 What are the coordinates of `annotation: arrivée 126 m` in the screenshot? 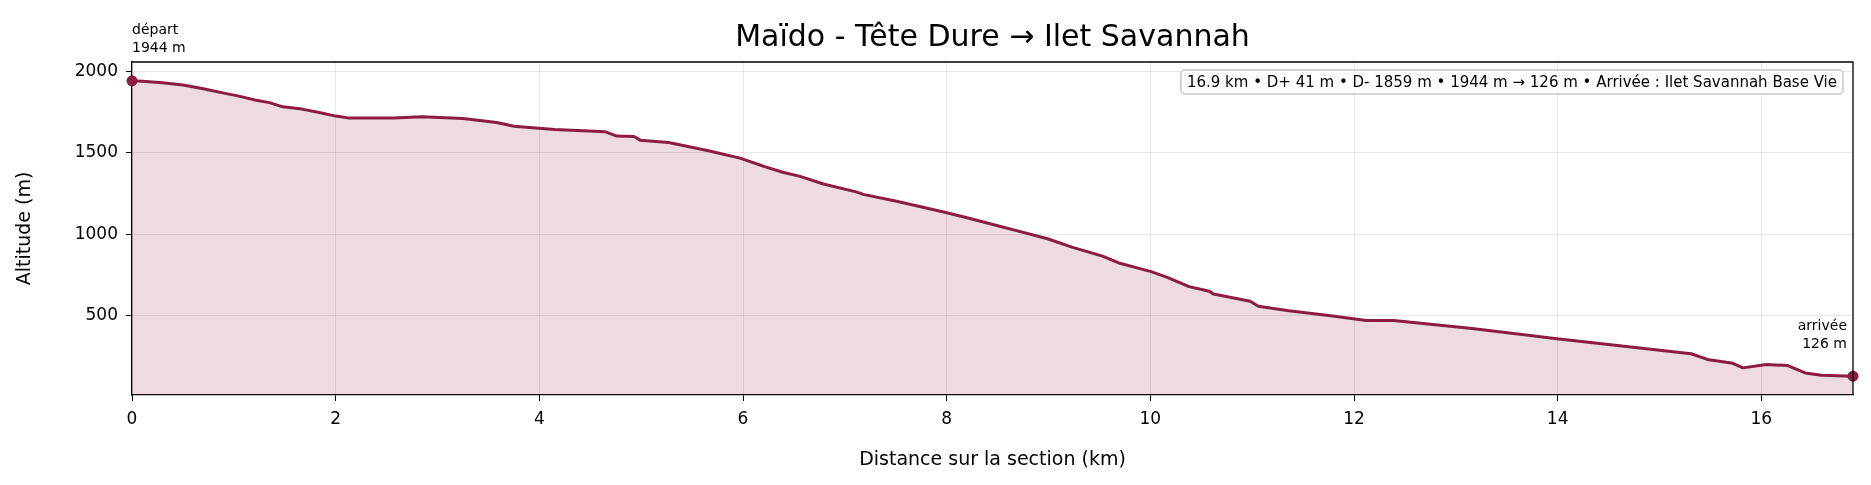 It's located at (1822, 333).